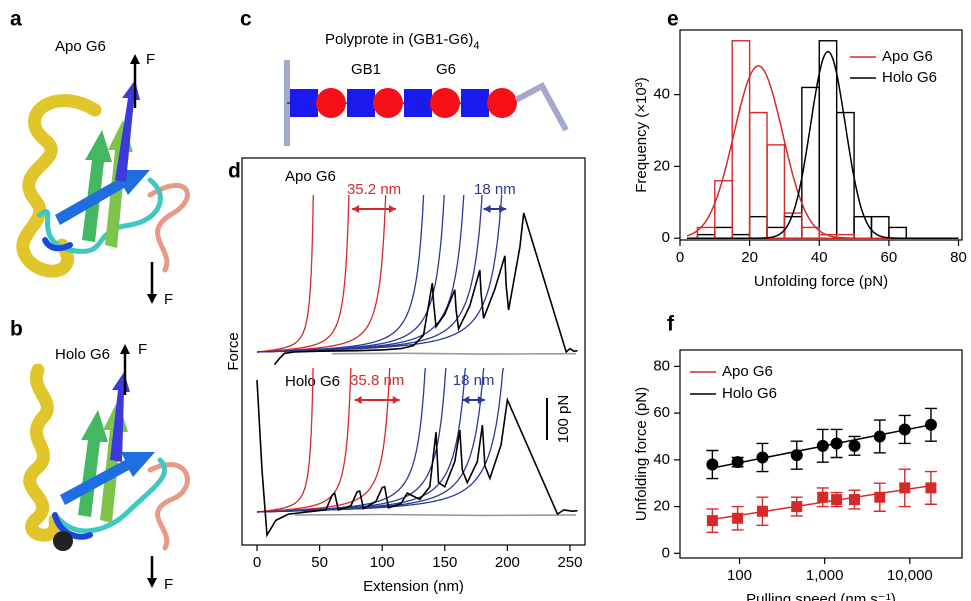  I want to click on panel-letter: b, so click(16, 329).